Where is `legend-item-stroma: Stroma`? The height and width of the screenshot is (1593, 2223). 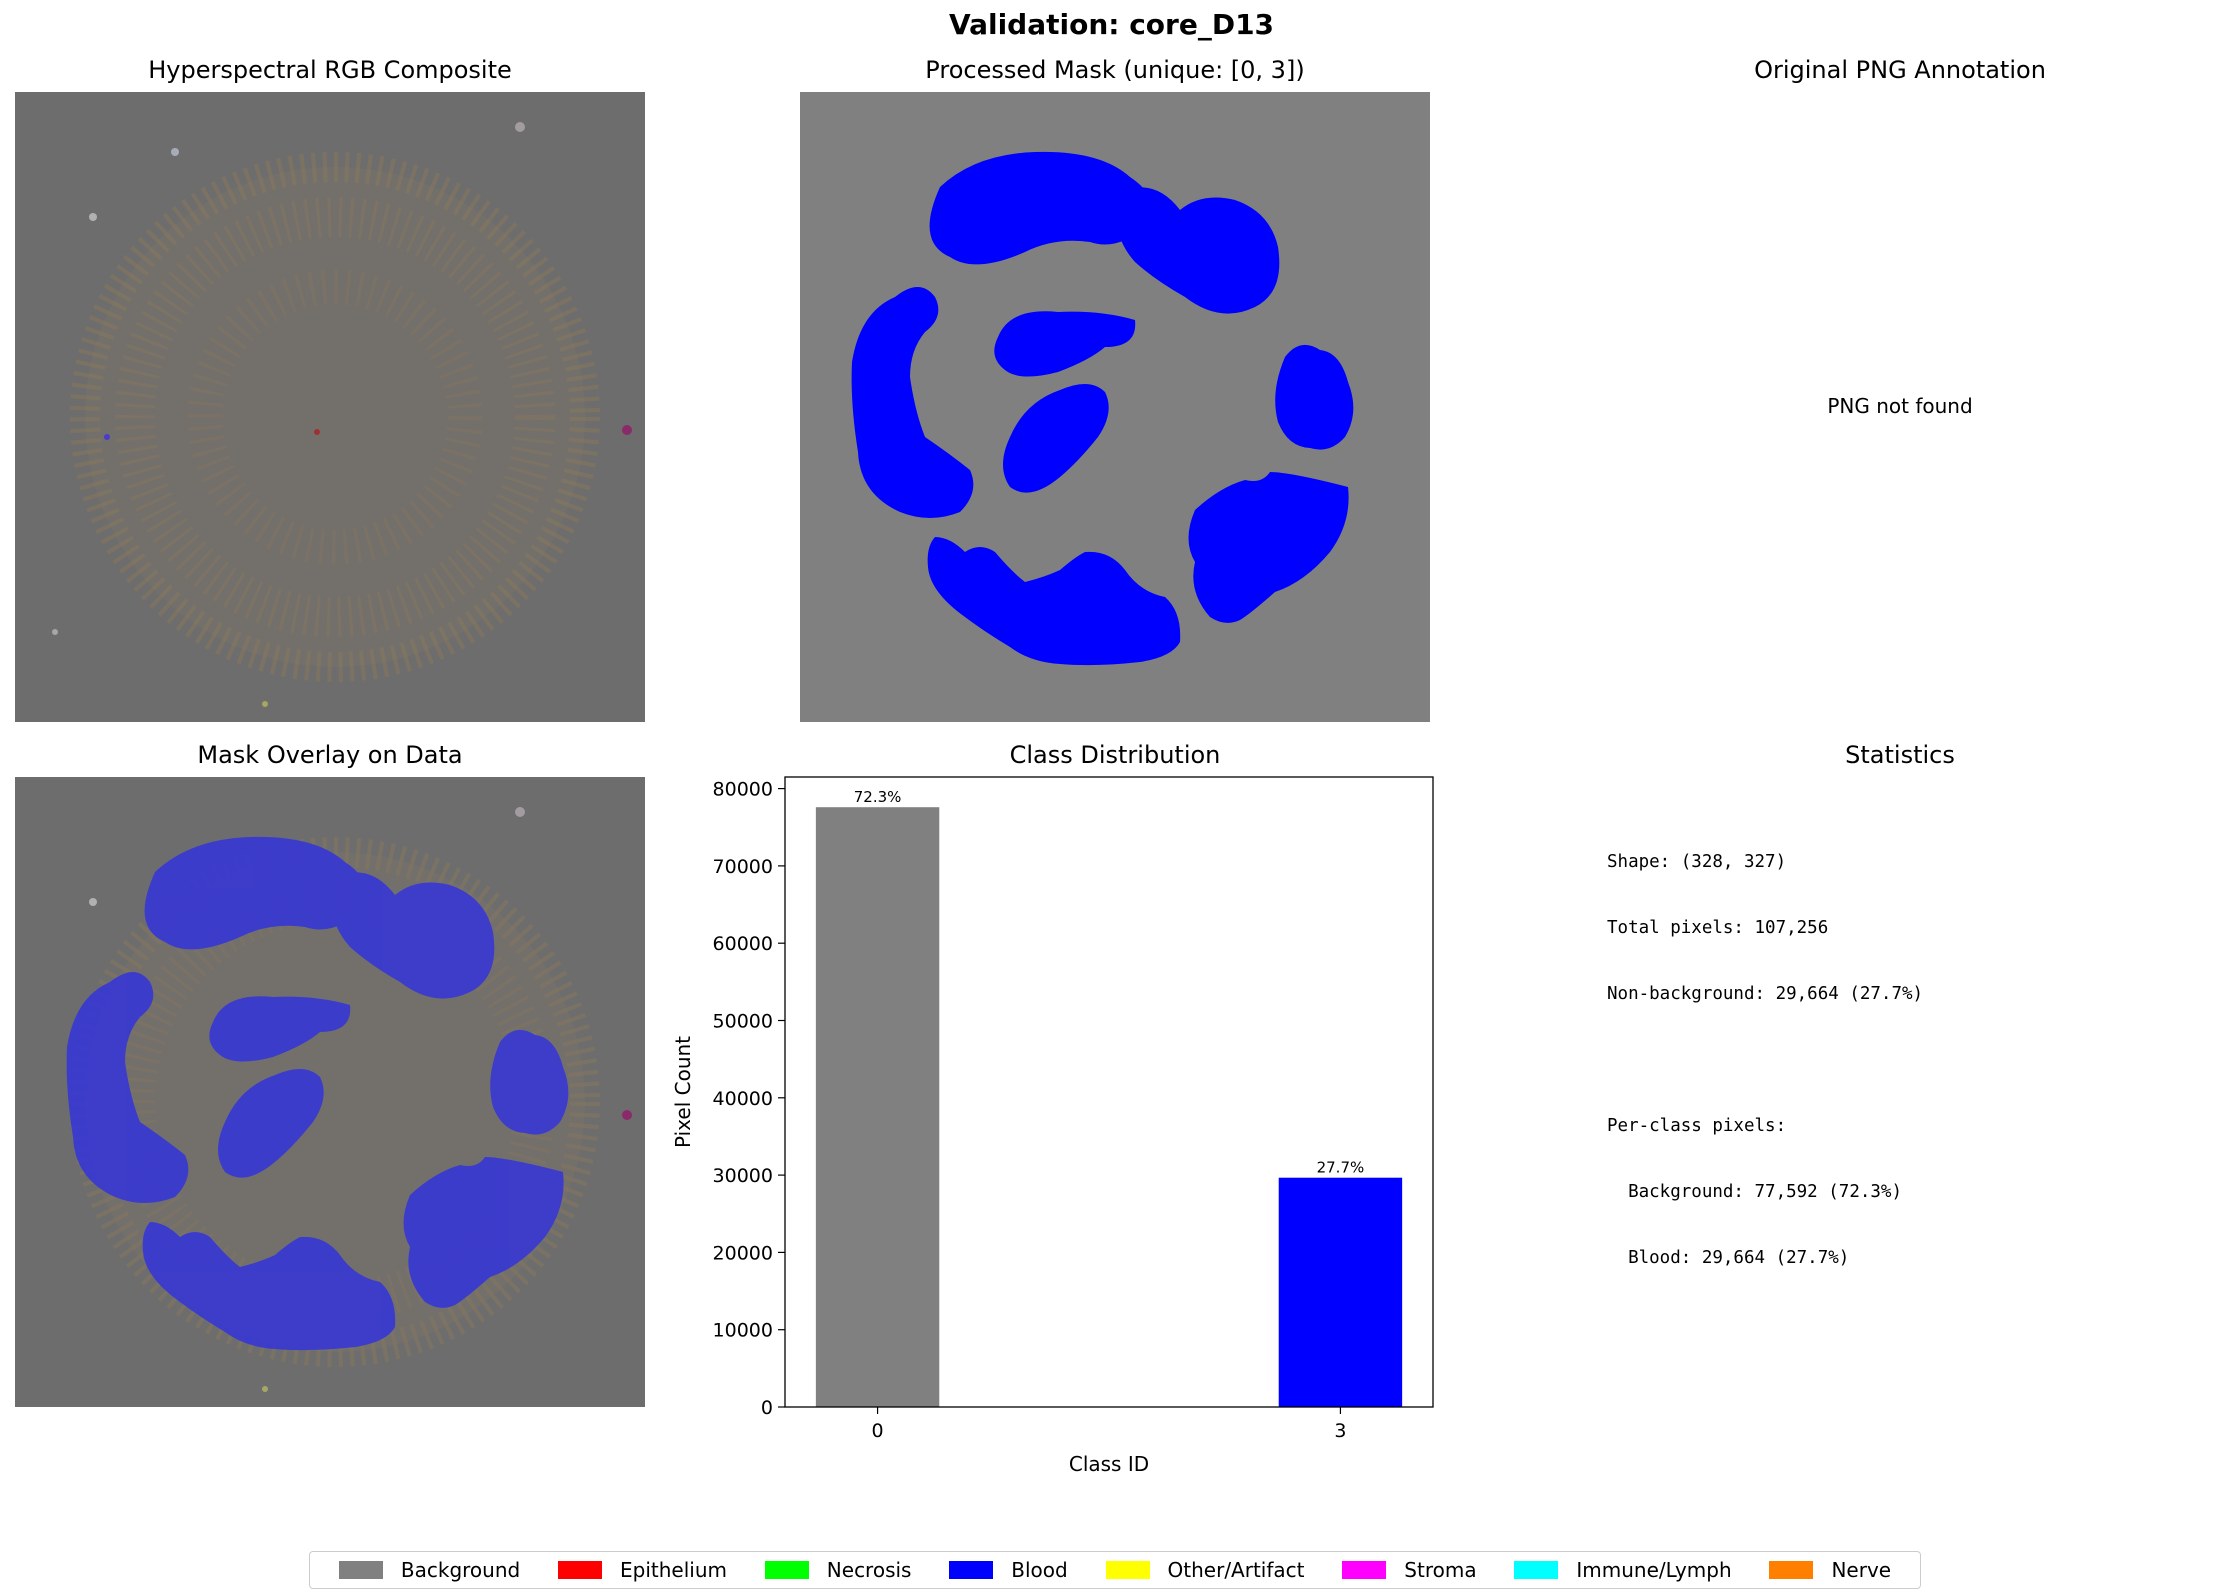 legend-item-stroma: Stroma is located at coordinates (1409, 1570).